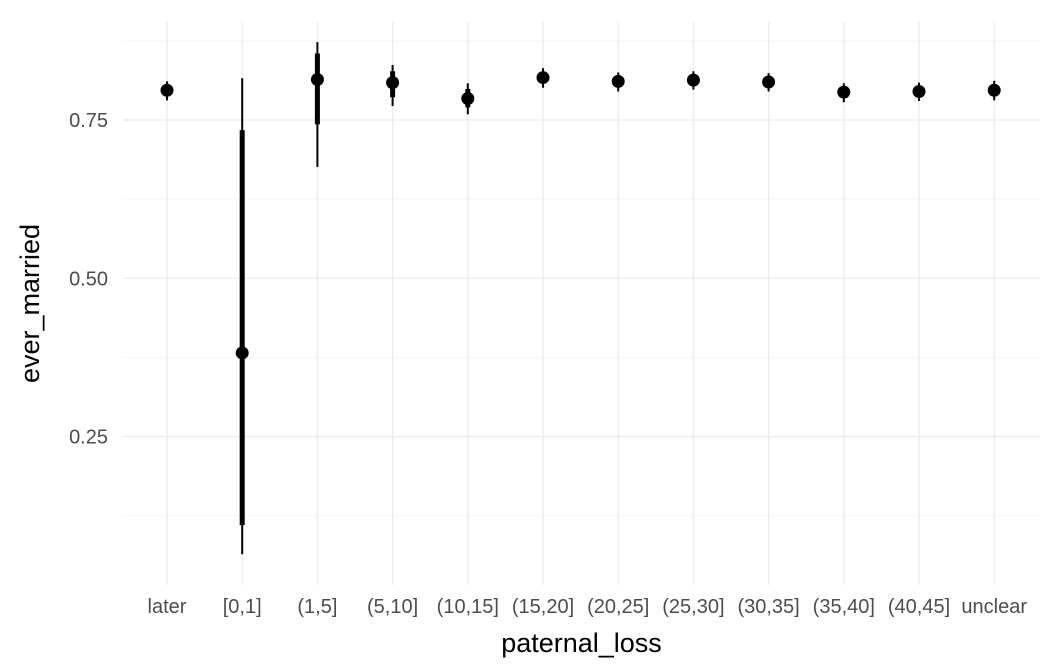  What do you see at coordinates (30, 303) in the screenshot?
I see `y-axis-title: ever_married` at bounding box center [30, 303].